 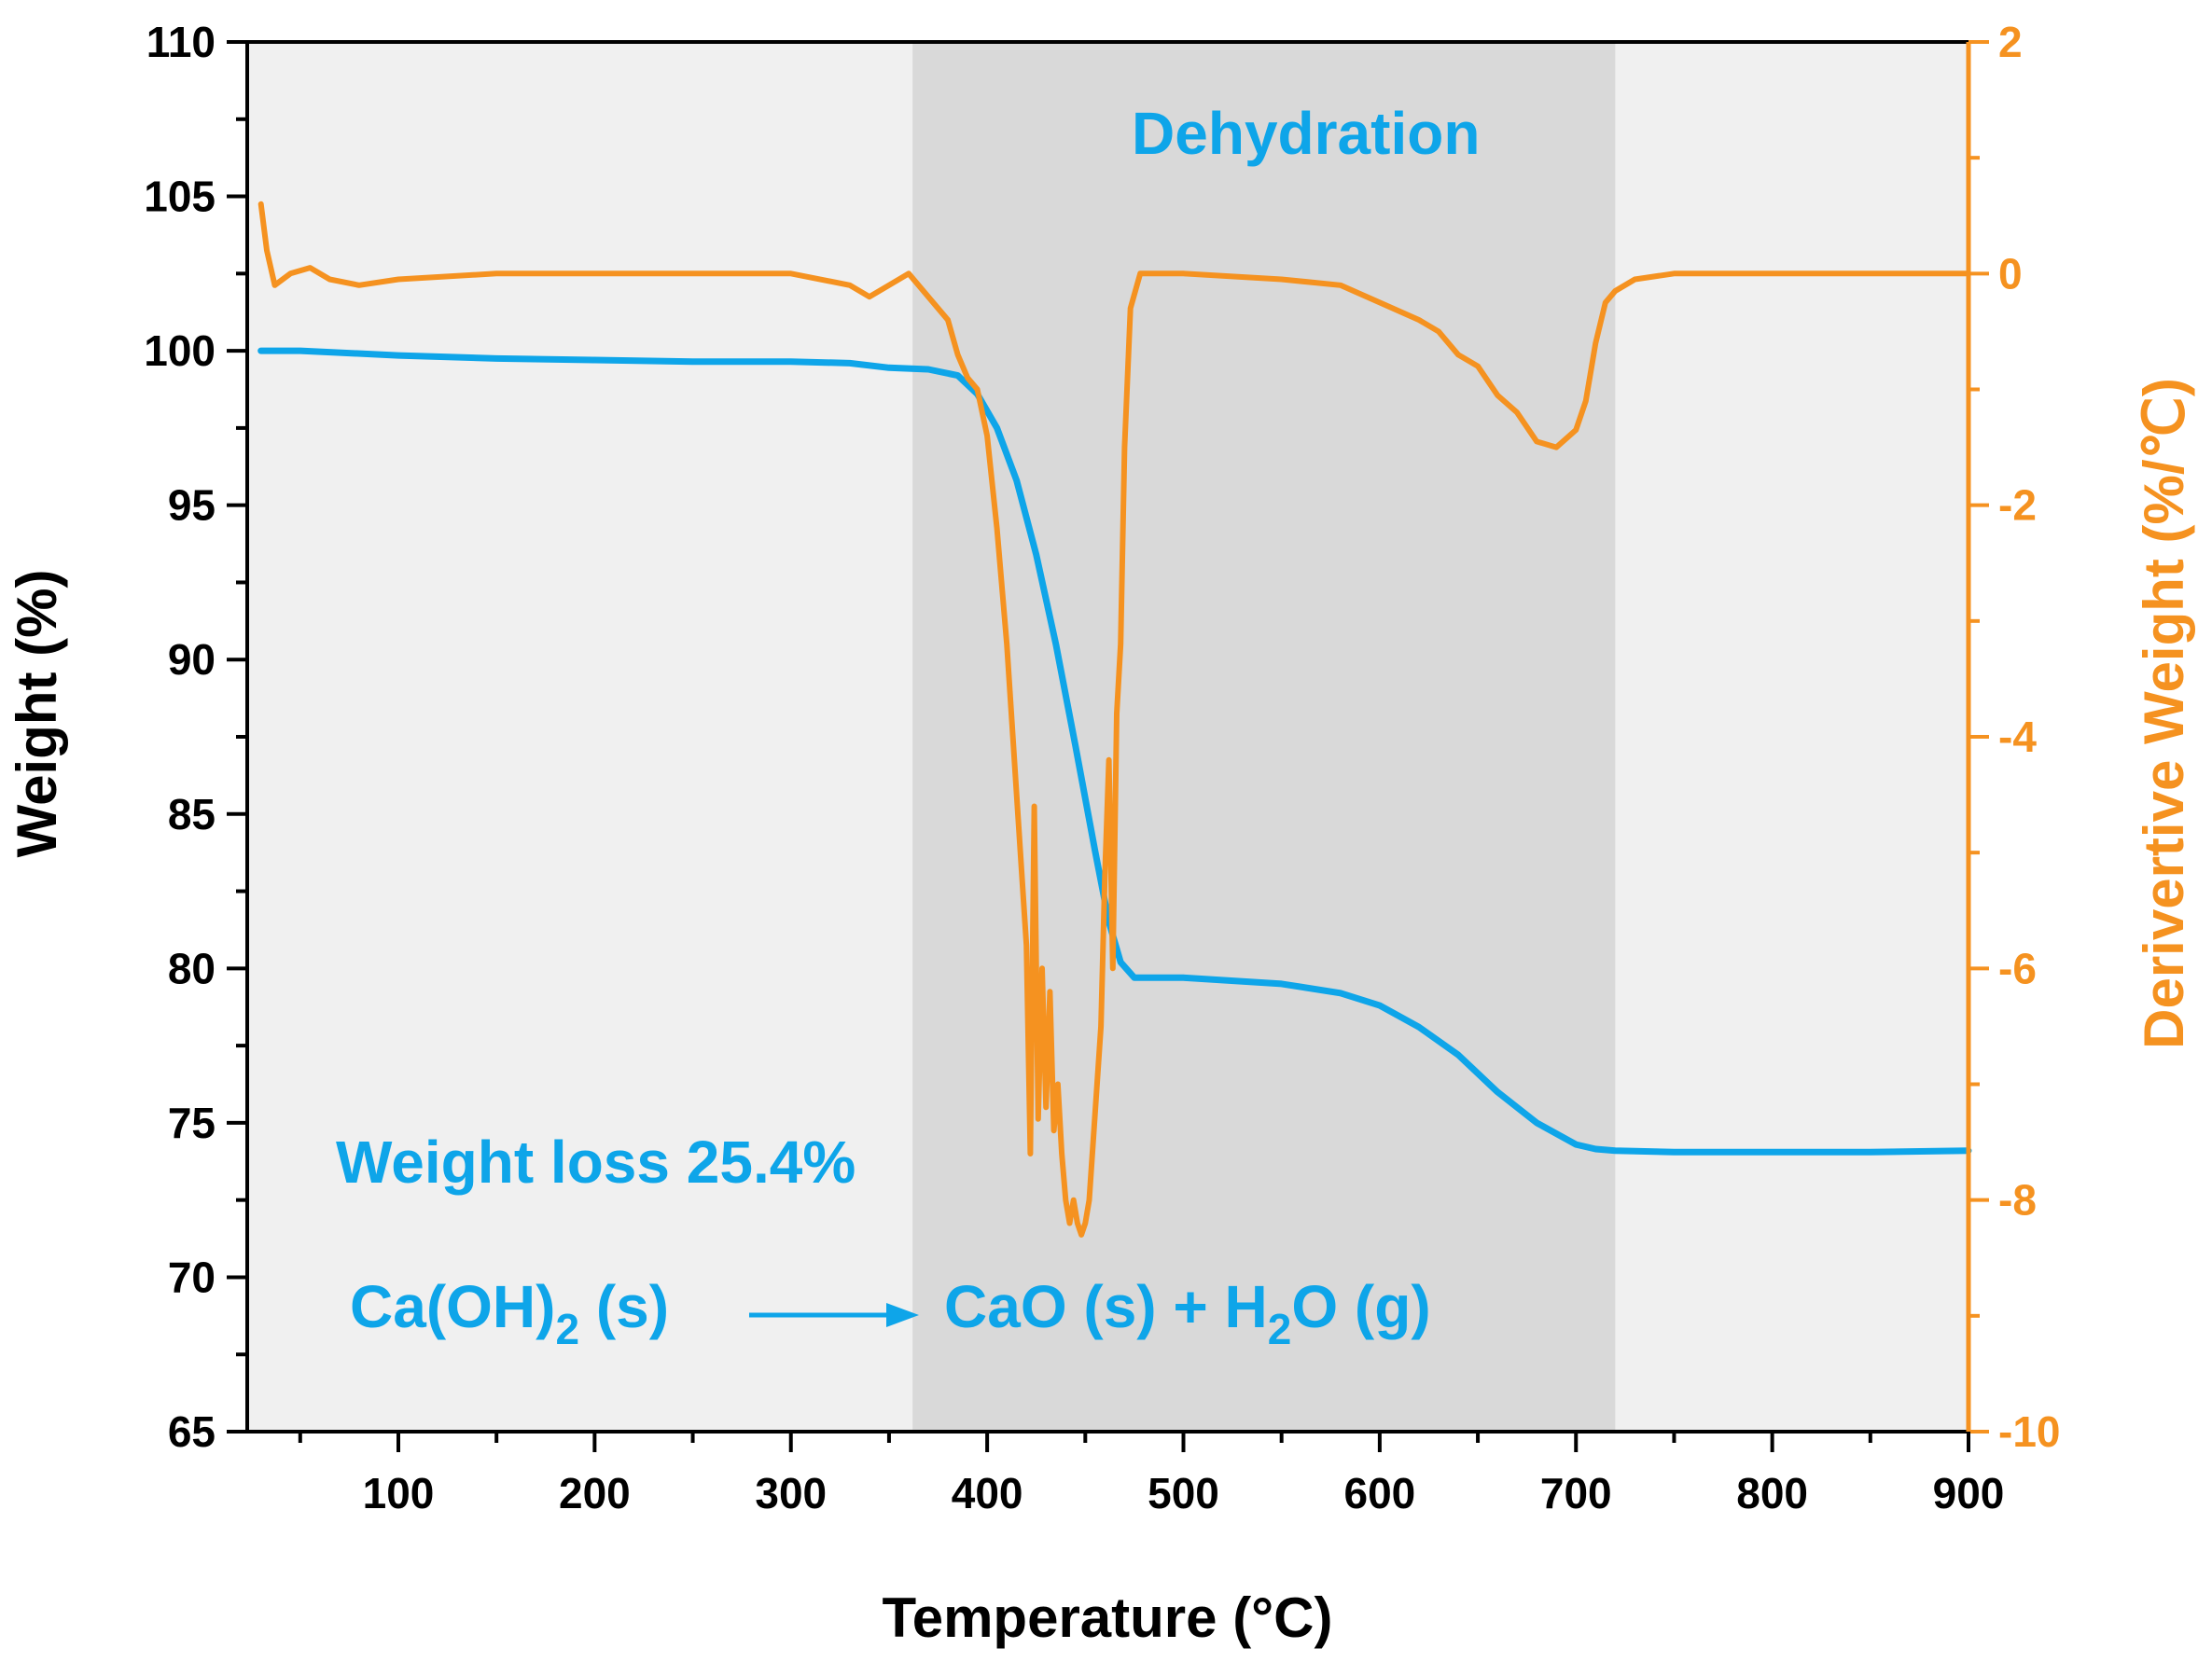 I want to click on x-tick-label: 100, so click(x=399, y=1493).